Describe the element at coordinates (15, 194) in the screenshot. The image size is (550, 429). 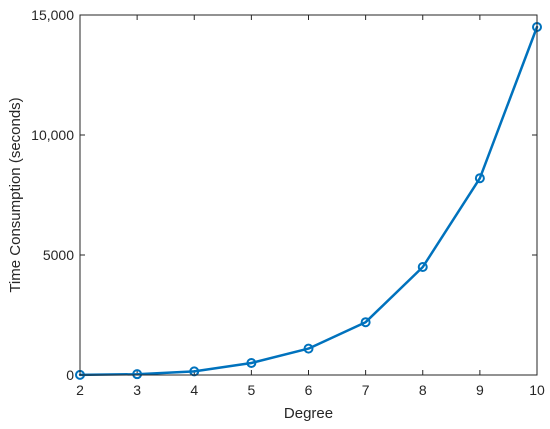
I see `y-axis-label: Time Consumption (seconds)` at that location.